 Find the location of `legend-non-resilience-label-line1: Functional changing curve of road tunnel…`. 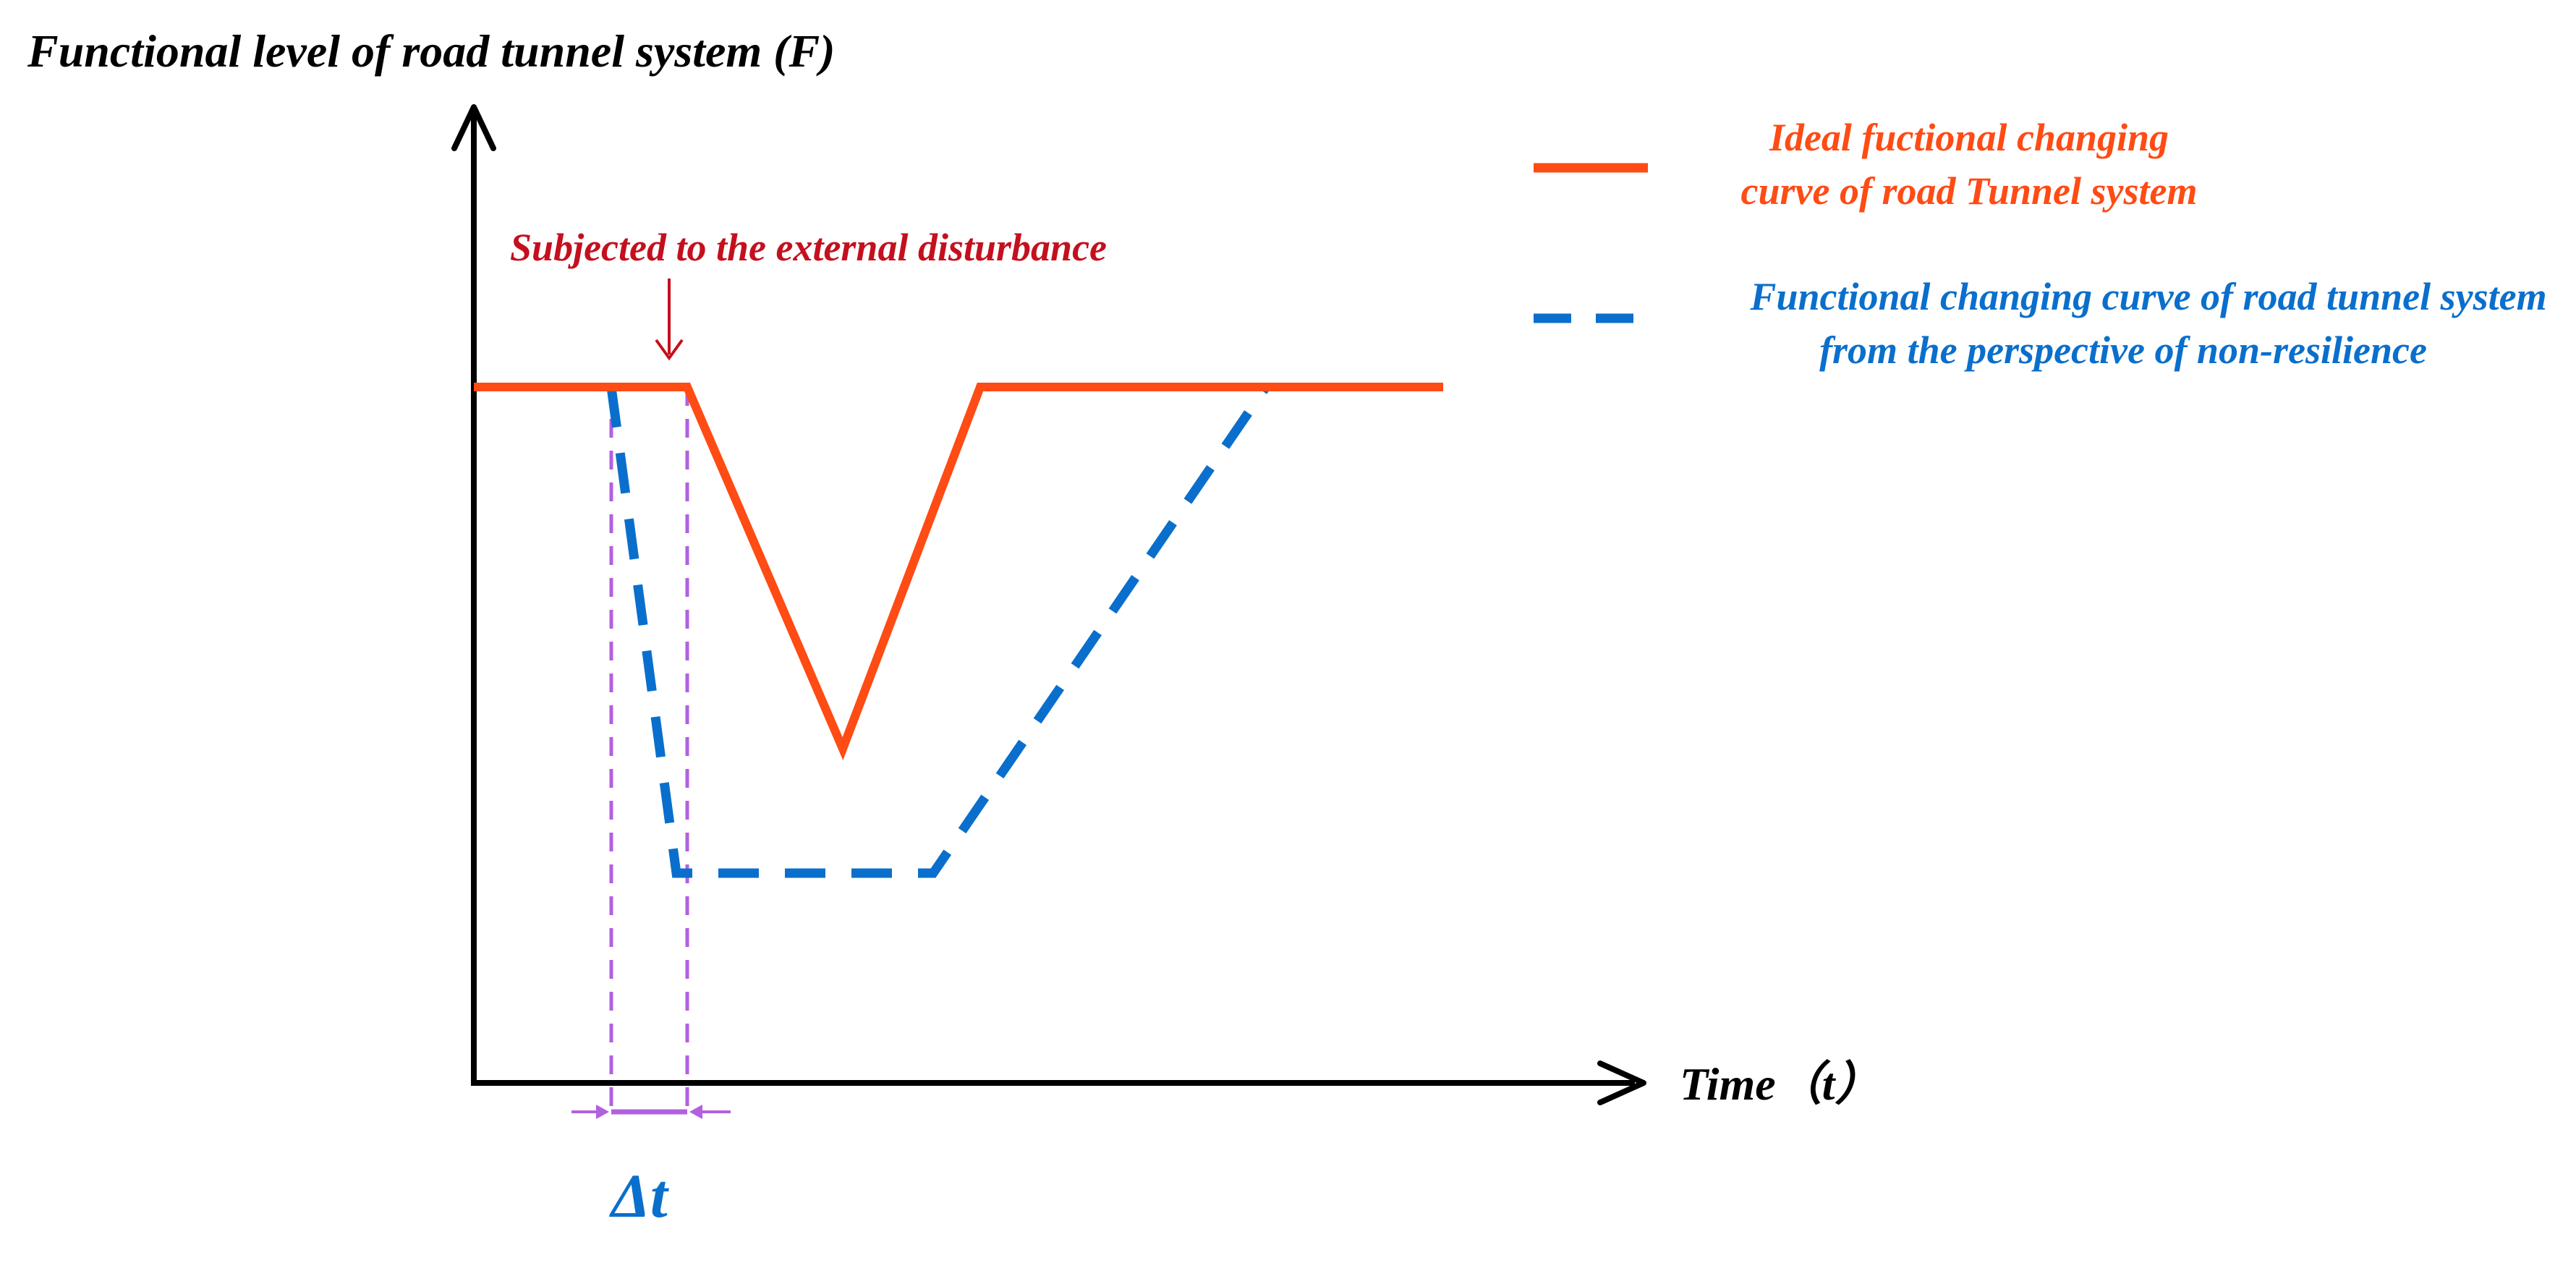

legend-non-resilience-label-line1: Functional changing curve of road tunnel… is located at coordinates (2147, 296).